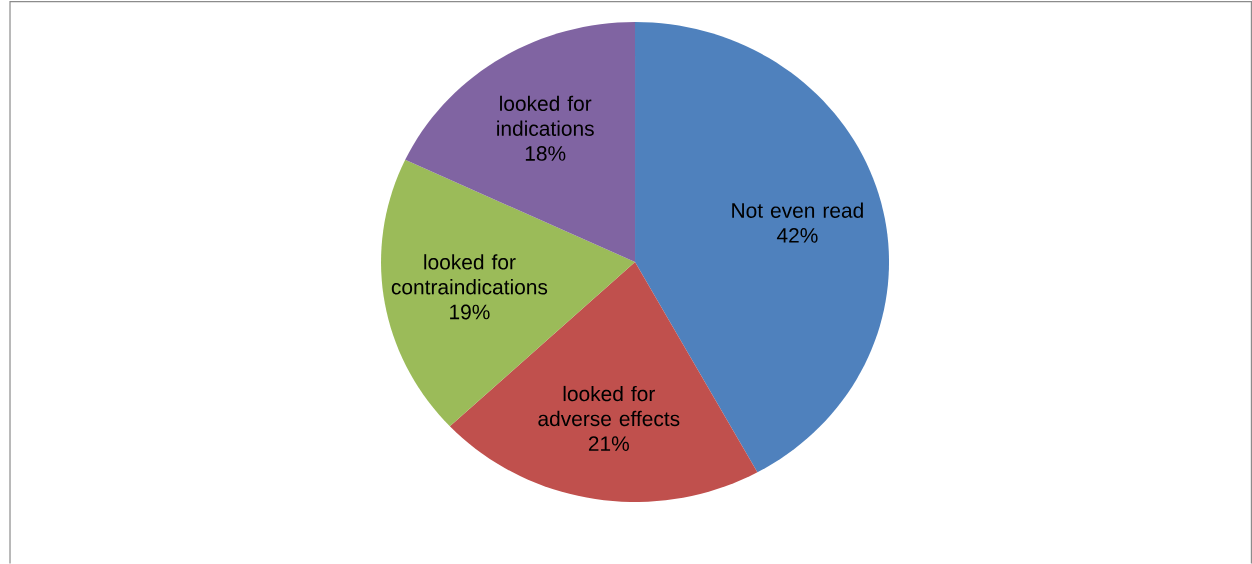 The height and width of the screenshot is (564, 1252). Describe the element at coordinates (470, 312) in the screenshot. I see `data-label: 19%` at that location.